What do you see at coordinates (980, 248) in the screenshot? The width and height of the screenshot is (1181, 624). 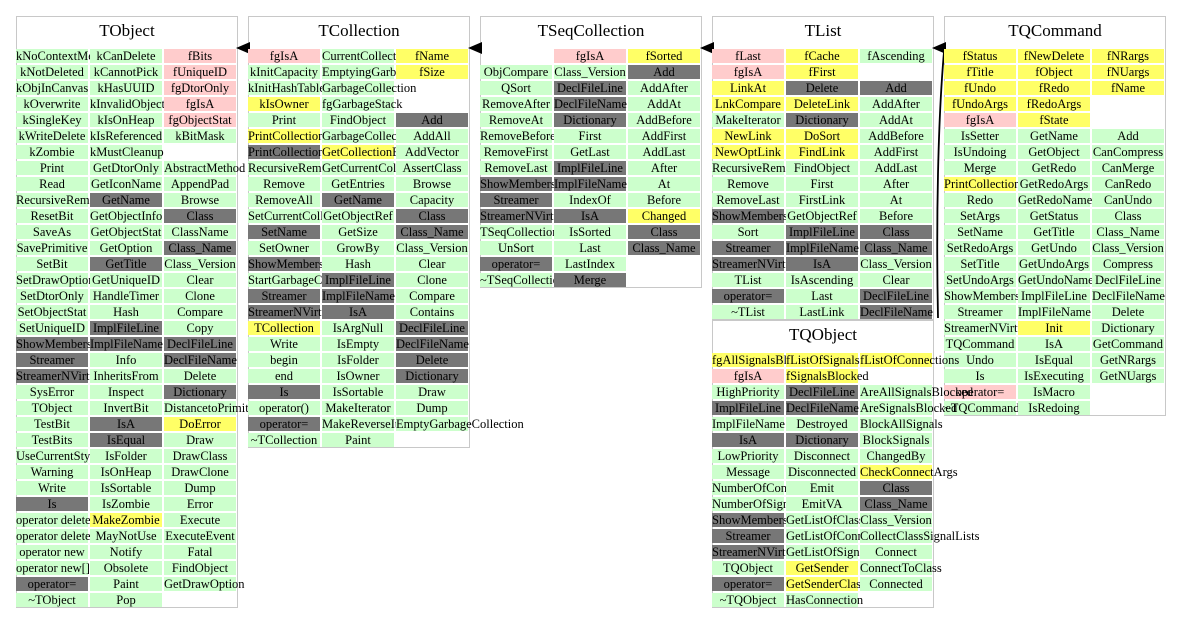 I see `member-cell: SetRedoArgs` at bounding box center [980, 248].